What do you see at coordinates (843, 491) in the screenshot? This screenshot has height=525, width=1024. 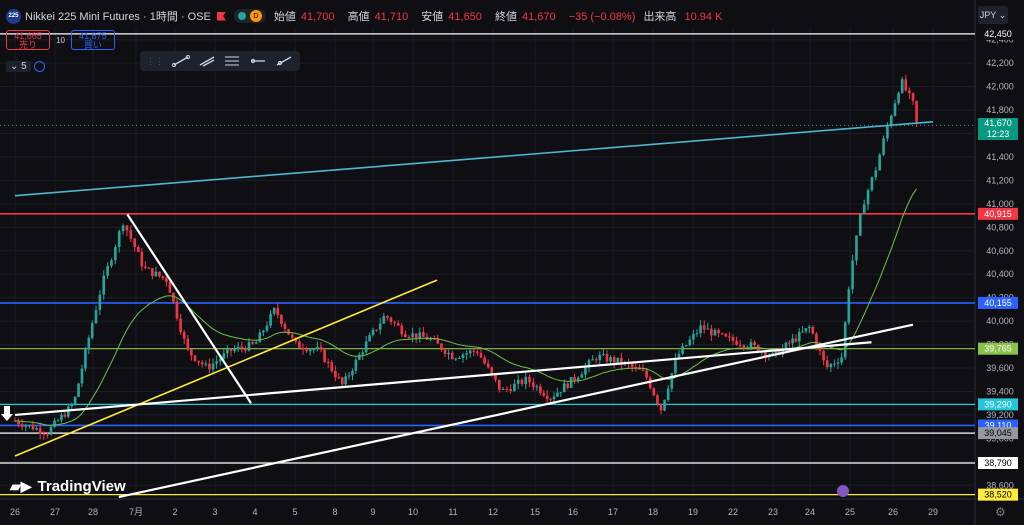 I see `event-icon` at bounding box center [843, 491].